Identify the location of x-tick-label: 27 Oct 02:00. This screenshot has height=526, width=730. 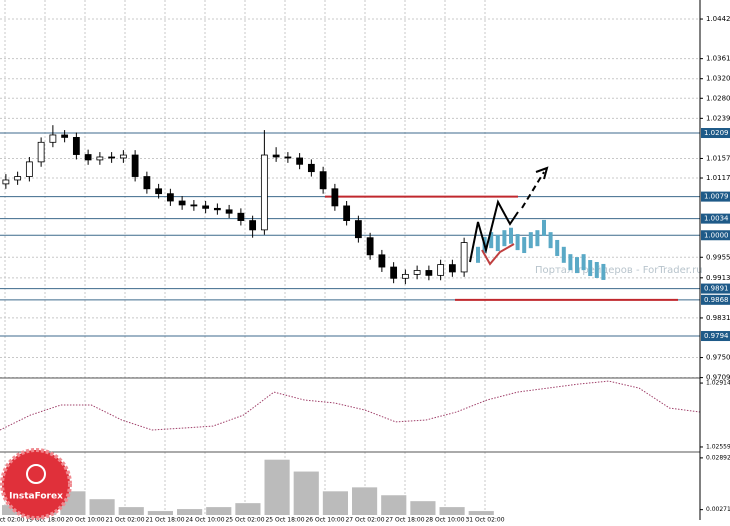
(364, 520).